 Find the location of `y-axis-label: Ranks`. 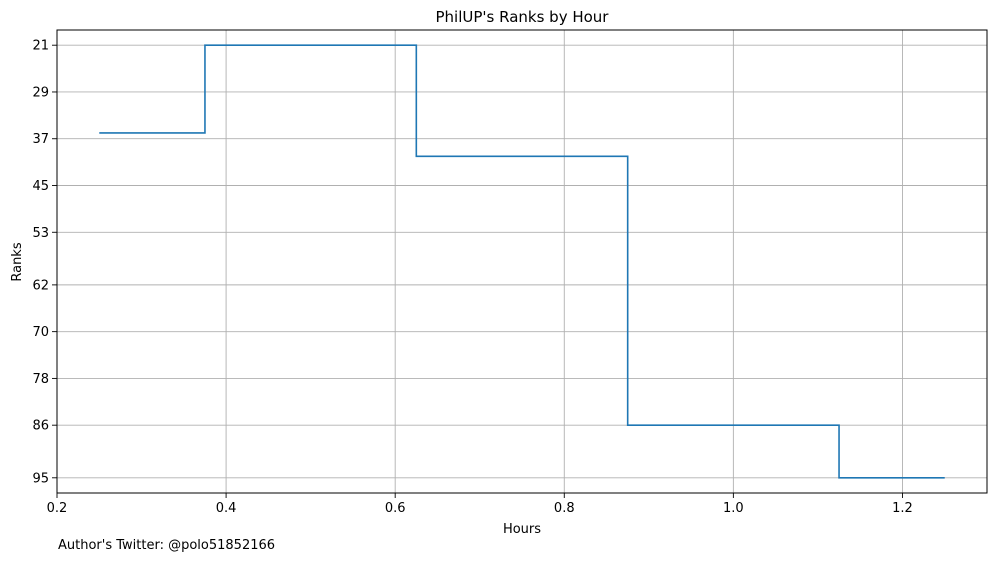

y-axis-label: Ranks is located at coordinates (17, 261).